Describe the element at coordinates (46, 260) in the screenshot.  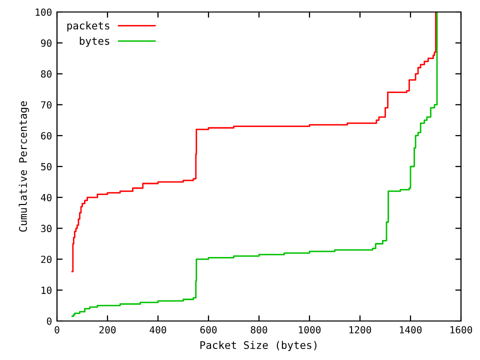
I see `y-tick-label: 20` at that location.